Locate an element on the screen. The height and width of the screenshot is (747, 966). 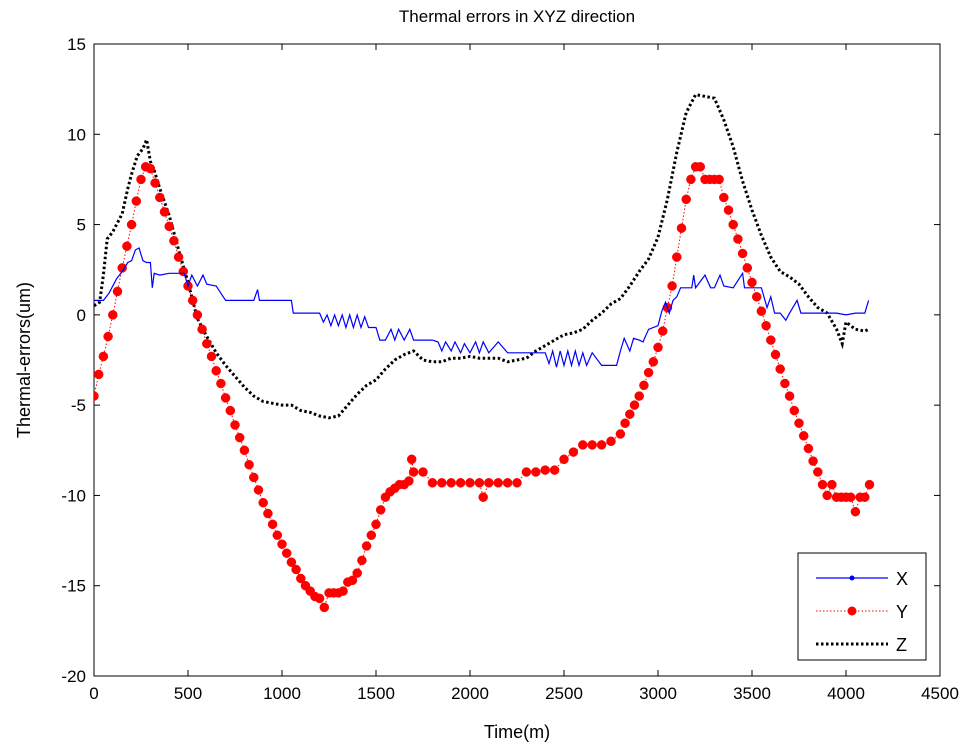
y-tick-label: 5 is located at coordinates (81, 225).